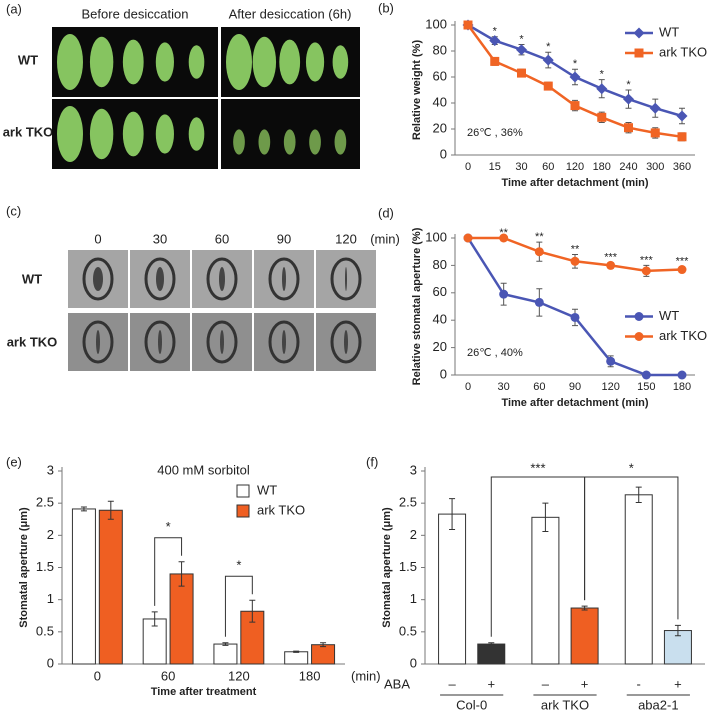 The height and width of the screenshot is (720, 709). Describe the element at coordinates (495, 167) in the screenshot. I see `x-tick-label: 15` at that location.